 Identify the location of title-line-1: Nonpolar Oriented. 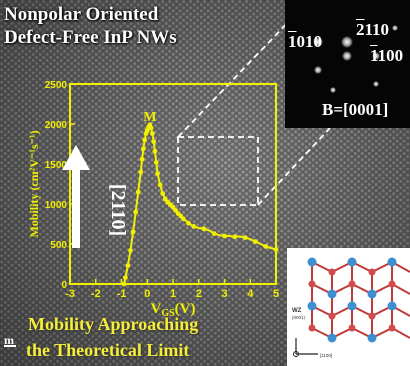
(81, 14).